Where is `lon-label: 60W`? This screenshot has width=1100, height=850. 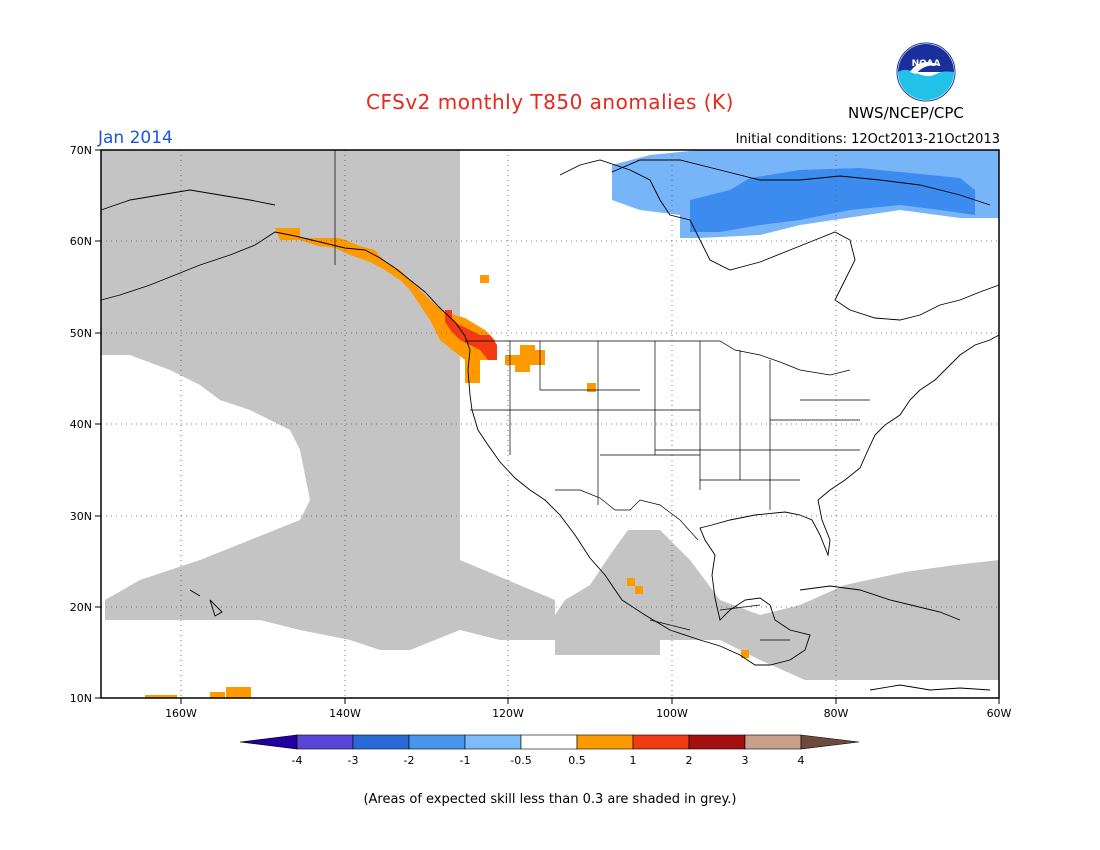 lon-label: 60W is located at coordinates (999, 713).